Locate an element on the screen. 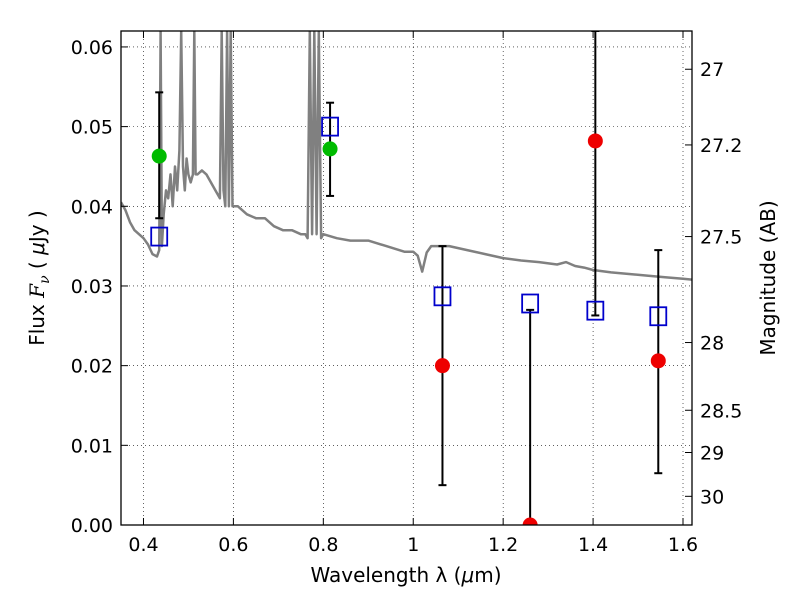 The image size is (800, 600). y-tick-label: 0.02 is located at coordinates (92, 367).